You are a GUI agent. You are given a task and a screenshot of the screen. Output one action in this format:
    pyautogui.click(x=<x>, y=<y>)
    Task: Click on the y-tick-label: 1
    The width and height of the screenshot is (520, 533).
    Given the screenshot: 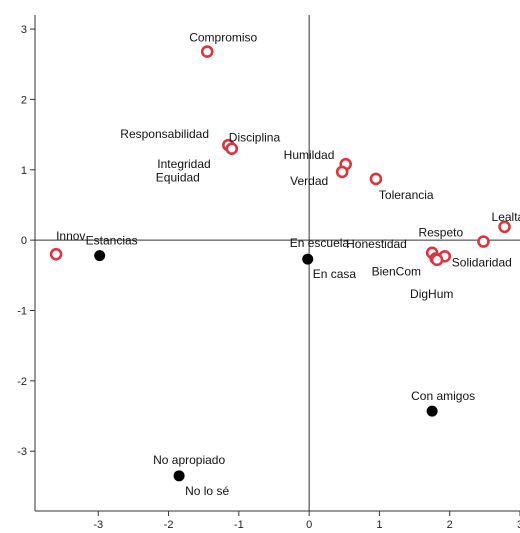 What is the action you would take?
    pyautogui.click(x=24, y=171)
    